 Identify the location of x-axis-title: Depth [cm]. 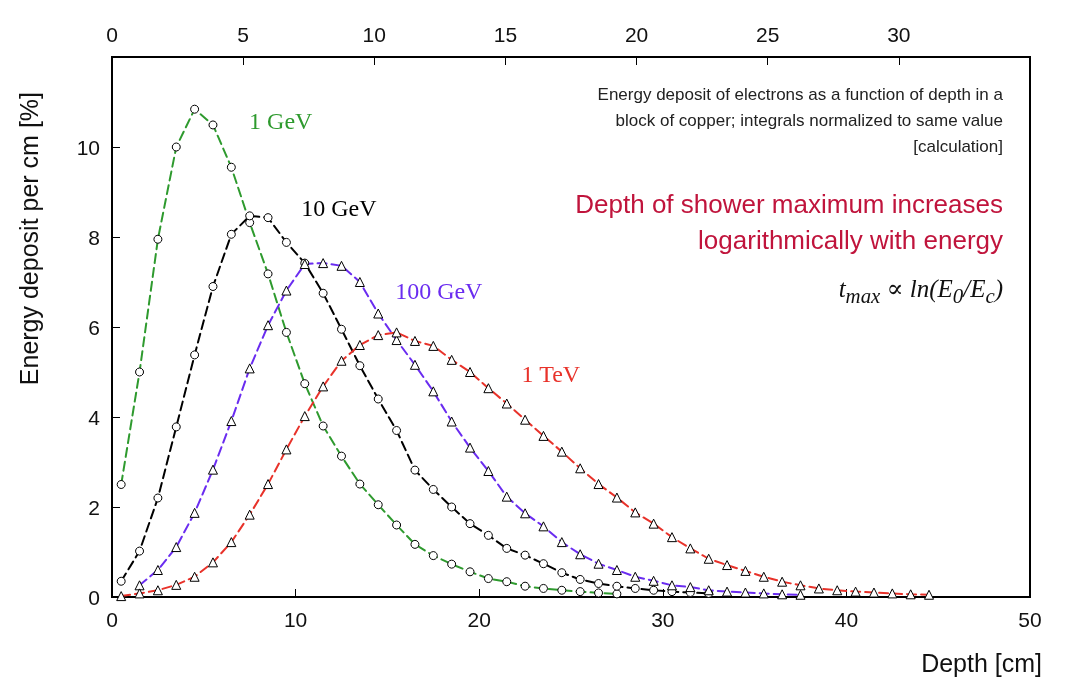
(981, 662).